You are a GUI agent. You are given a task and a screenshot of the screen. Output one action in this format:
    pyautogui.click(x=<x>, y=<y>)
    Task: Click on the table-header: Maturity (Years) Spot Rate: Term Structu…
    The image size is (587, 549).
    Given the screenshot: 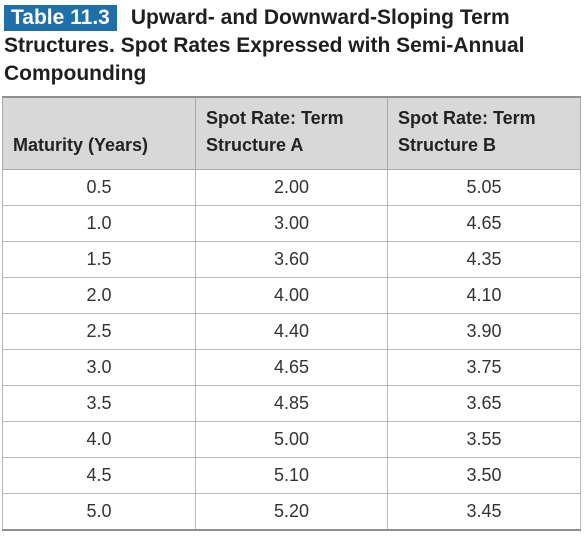 What is the action you would take?
    pyautogui.click(x=292, y=133)
    